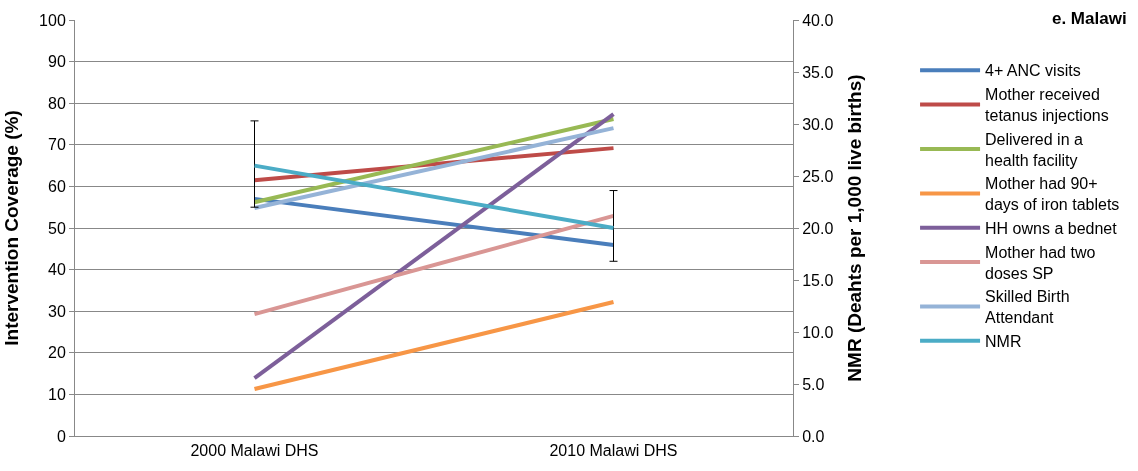 Image resolution: width=1138 pixels, height=471 pixels. What do you see at coordinates (57, 228) in the screenshot?
I see `y-tick-label: 50` at bounding box center [57, 228].